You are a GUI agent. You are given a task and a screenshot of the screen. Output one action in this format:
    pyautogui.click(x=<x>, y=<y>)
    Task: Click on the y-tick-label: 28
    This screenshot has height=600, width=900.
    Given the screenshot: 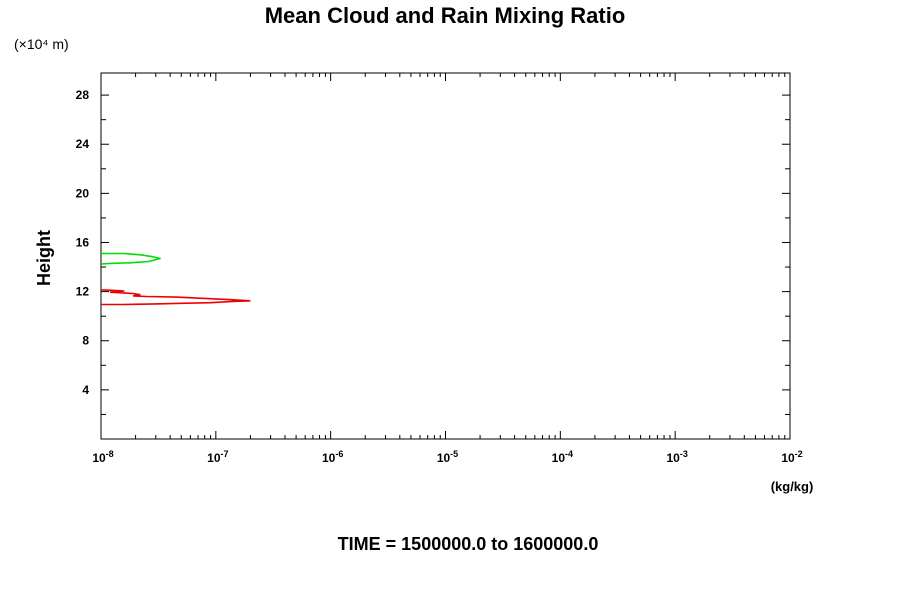 What is the action you would take?
    pyautogui.click(x=83, y=95)
    